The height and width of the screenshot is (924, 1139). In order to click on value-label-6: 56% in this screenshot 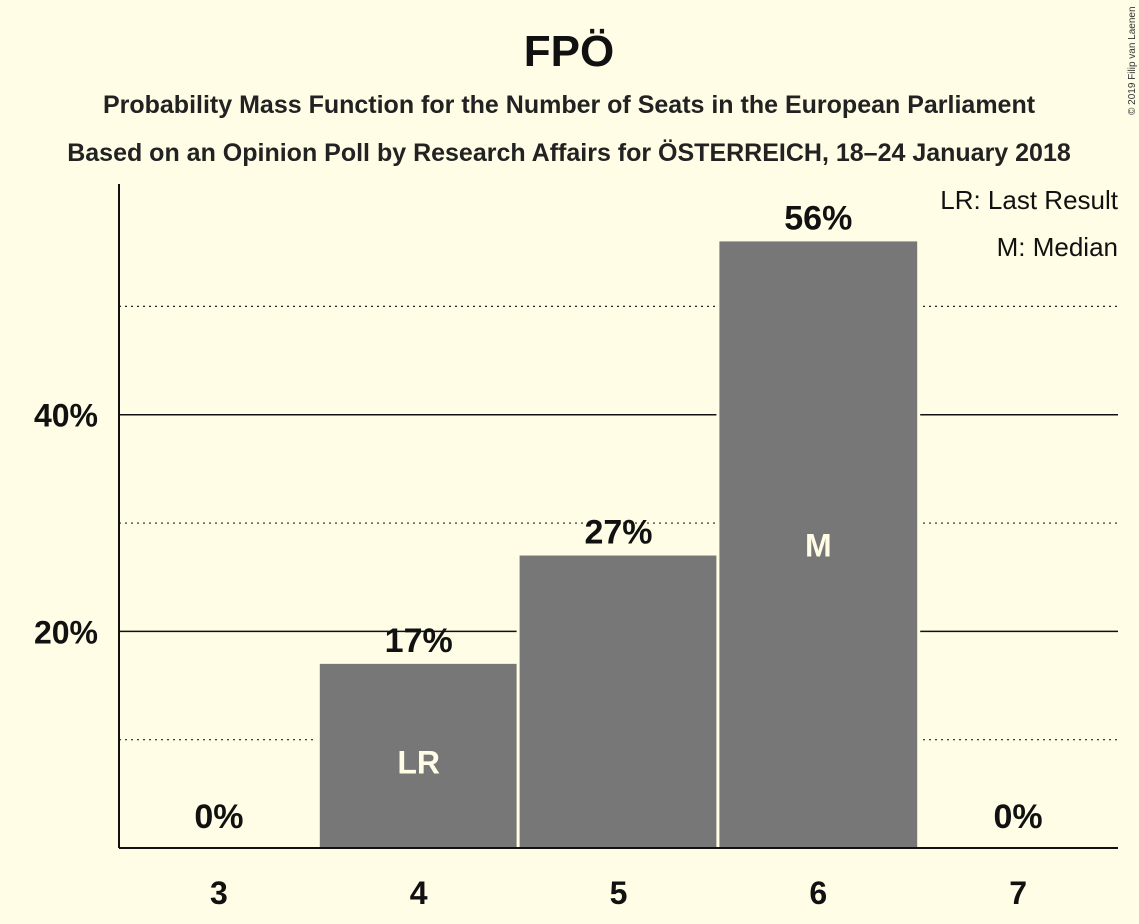, I will do `click(818, 218)`.